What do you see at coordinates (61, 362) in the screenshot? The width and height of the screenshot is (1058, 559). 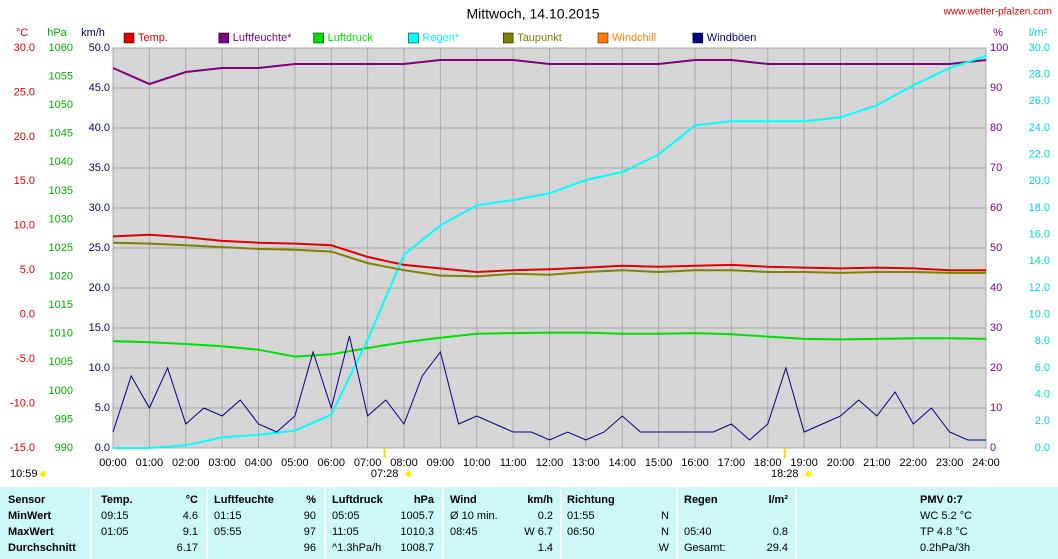 I see `y-tick-label: 1005` at bounding box center [61, 362].